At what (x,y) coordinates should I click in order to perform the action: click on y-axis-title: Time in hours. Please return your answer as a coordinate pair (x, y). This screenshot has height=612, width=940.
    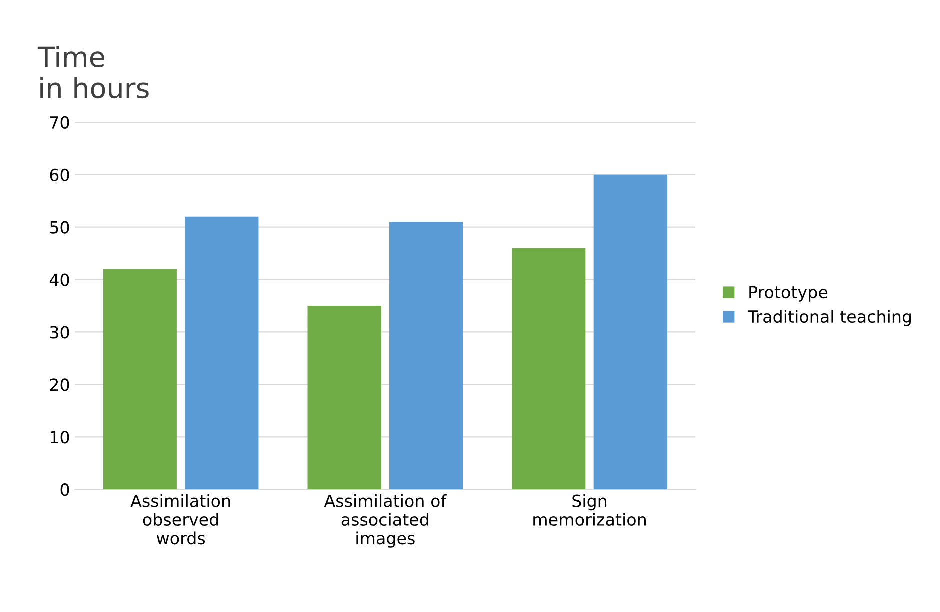
    Looking at the image, I should click on (93, 72).